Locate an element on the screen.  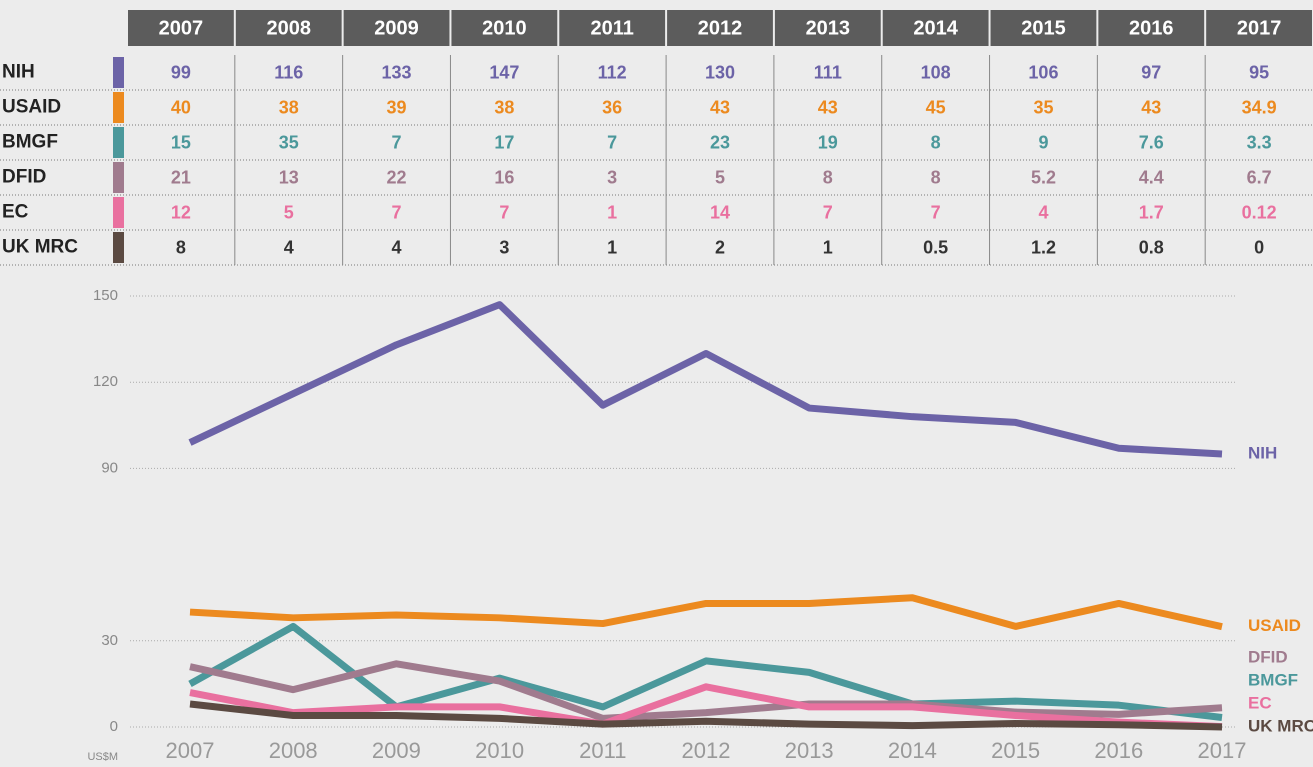
table-cell: 1.2 is located at coordinates (1043, 247).